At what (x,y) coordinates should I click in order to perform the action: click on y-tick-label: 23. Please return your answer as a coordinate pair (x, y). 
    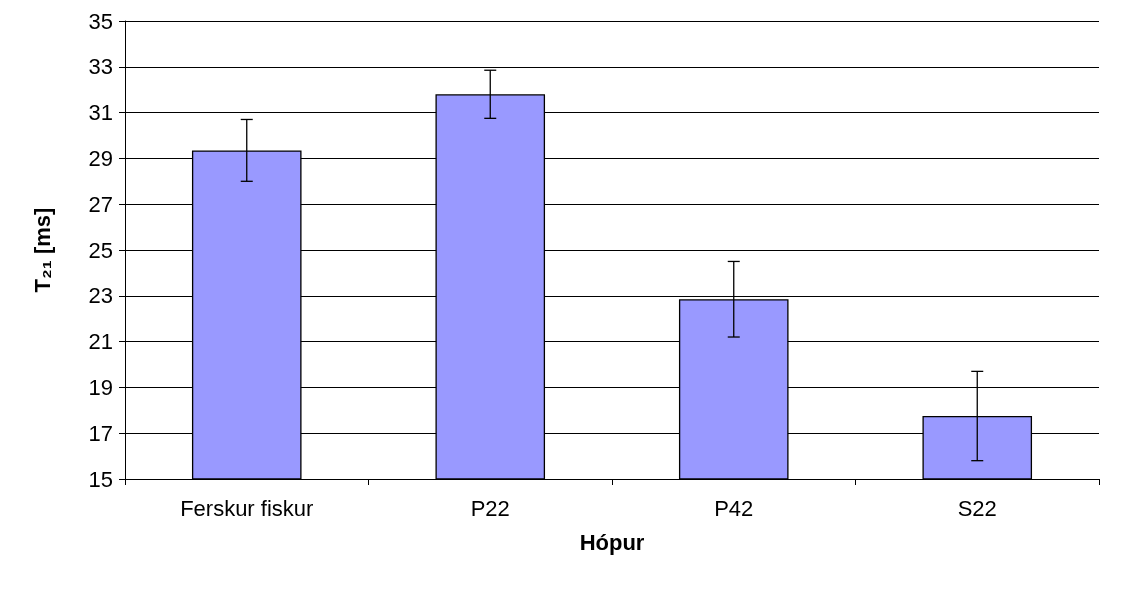
    Looking at the image, I should click on (100, 296).